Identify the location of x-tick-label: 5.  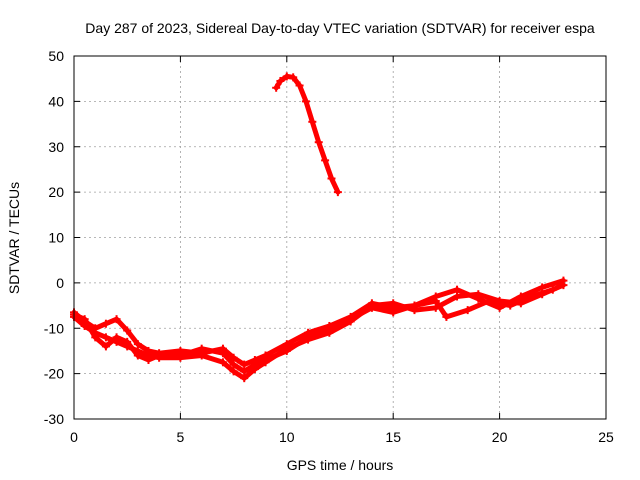
(181, 437).